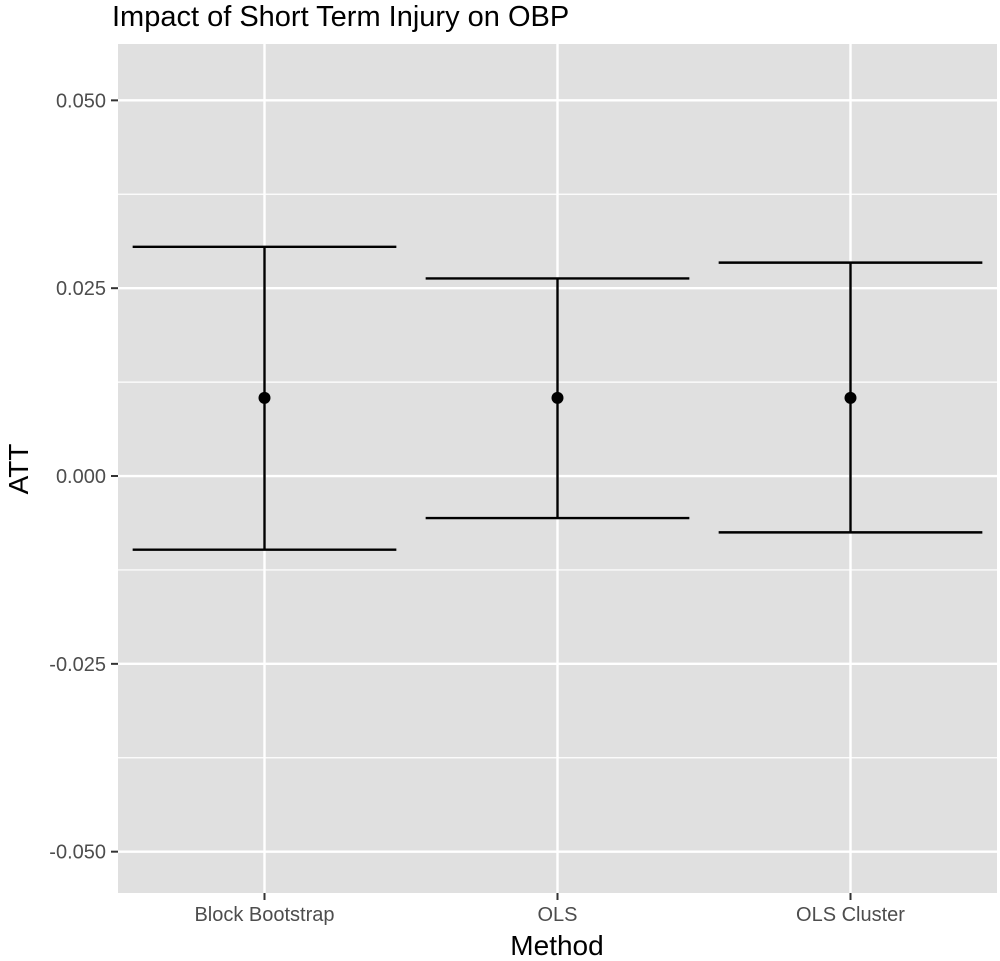 The image size is (1000, 961). I want to click on y-tick-label: -0.025, so click(77, 665).